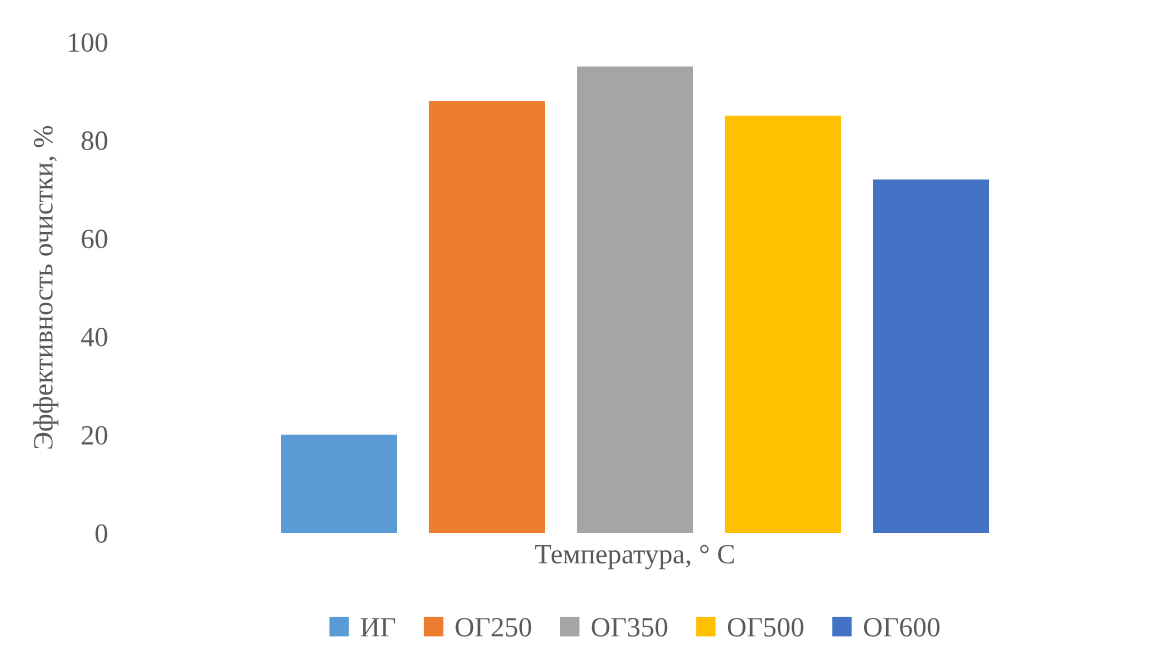  What do you see at coordinates (765, 627) in the screenshot?
I see `legend-label: ОГ500` at bounding box center [765, 627].